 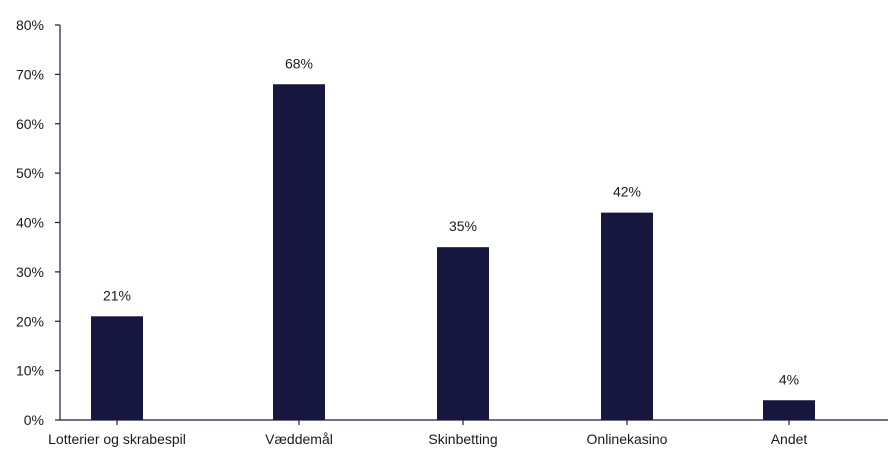 What do you see at coordinates (299, 63) in the screenshot?
I see `data-label: 68%` at bounding box center [299, 63].